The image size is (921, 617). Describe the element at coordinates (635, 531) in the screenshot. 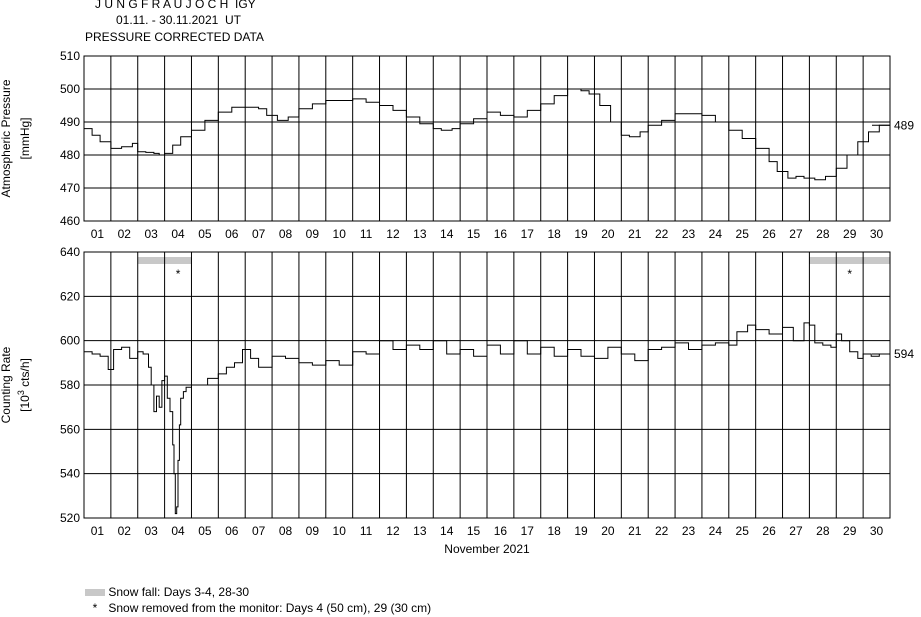

I see `counting-x-tick-label: 21` at that location.